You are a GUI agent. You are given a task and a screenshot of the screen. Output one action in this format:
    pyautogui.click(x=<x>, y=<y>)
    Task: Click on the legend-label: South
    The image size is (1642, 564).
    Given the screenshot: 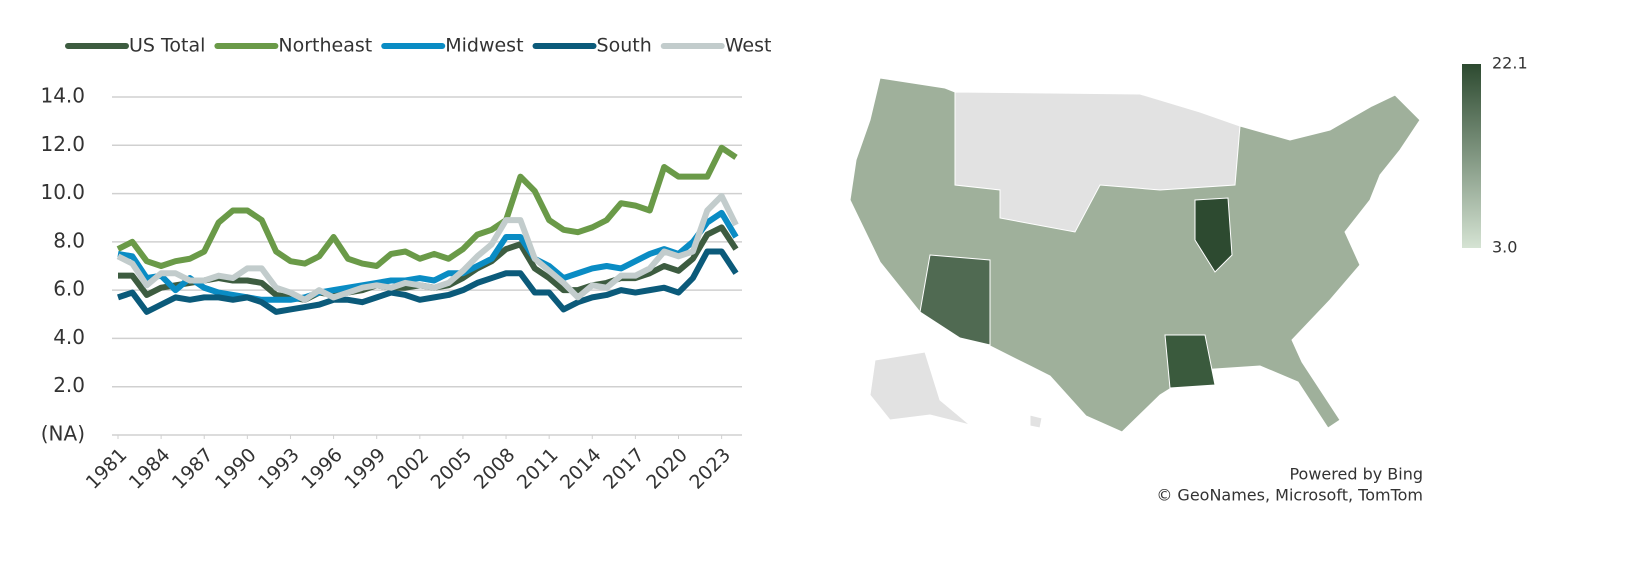 What is the action you would take?
    pyautogui.click(x=624, y=46)
    